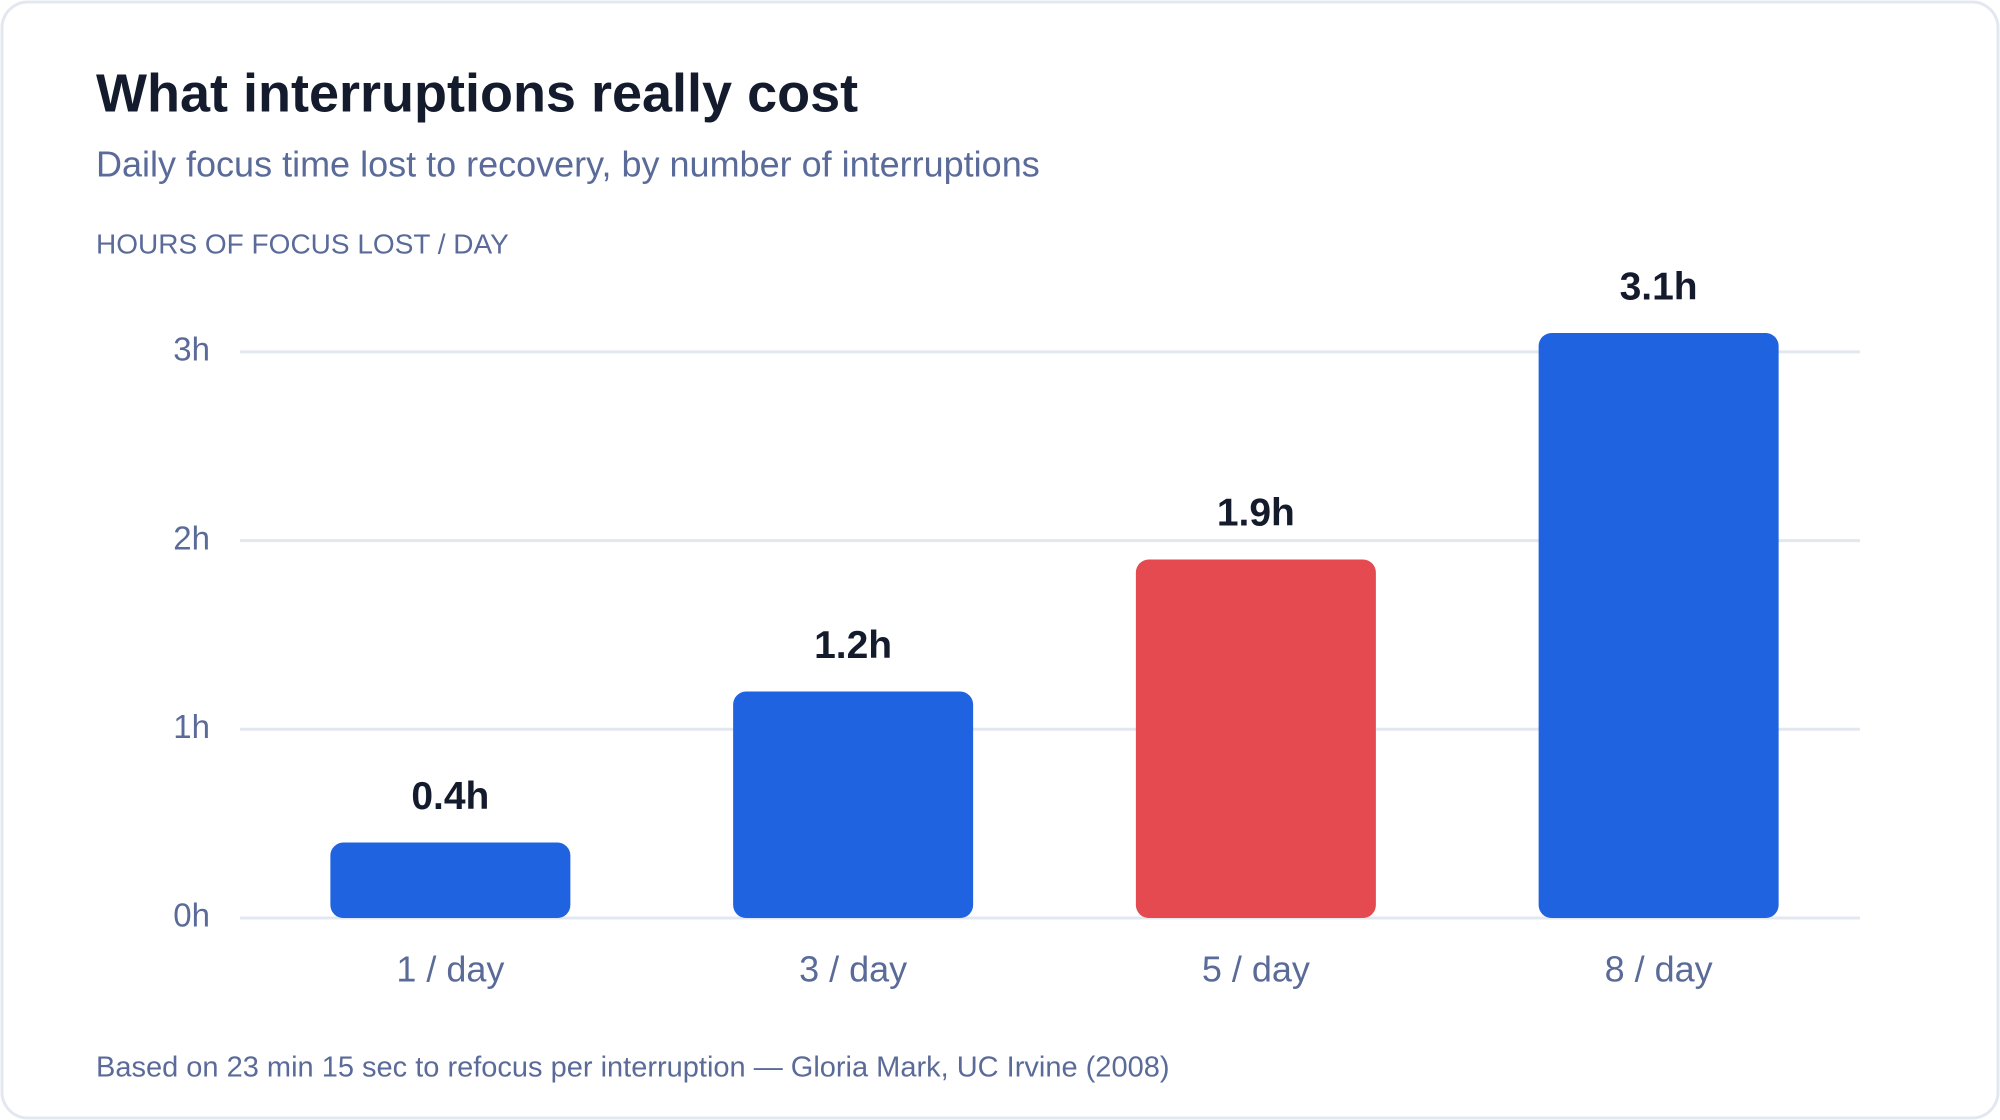 Image resolution: width=2000 pixels, height=1120 pixels. What do you see at coordinates (191, 349) in the screenshot?
I see `y-tick-label: 3h` at bounding box center [191, 349].